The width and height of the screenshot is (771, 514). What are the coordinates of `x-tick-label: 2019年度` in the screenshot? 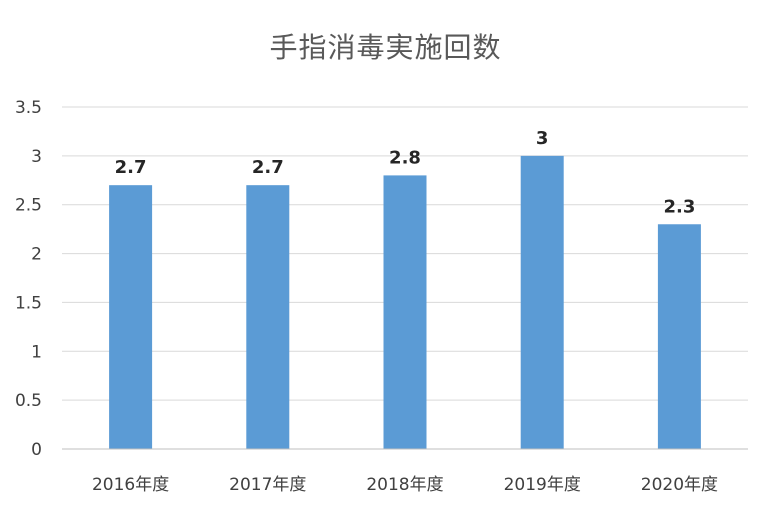 It's located at (542, 485).